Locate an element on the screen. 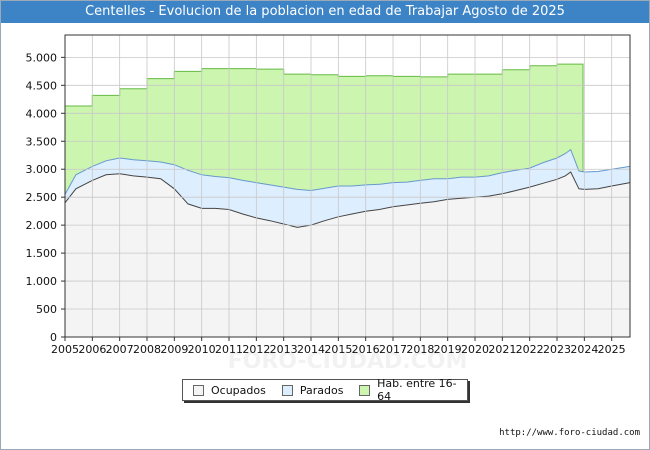 The image size is (650, 450). x-tick-label: 2007 is located at coordinates (120, 349).